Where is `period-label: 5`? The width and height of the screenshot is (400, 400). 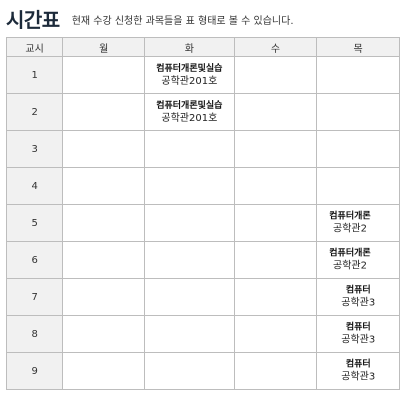 period-label: 5 is located at coordinates (34, 223).